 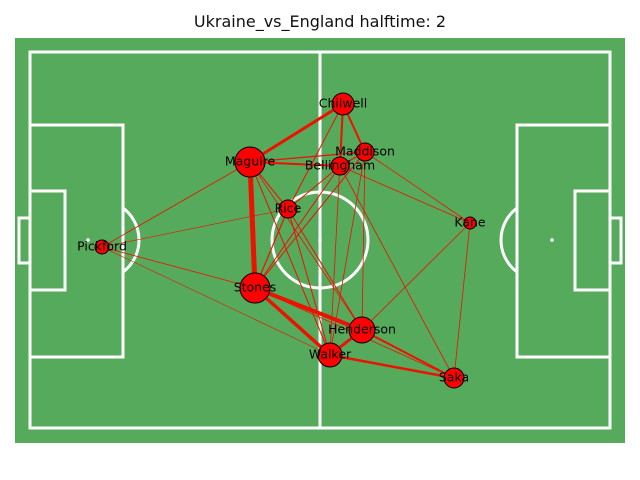 I want to click on pass-link-kane-saka, so click(x=462, y=300).